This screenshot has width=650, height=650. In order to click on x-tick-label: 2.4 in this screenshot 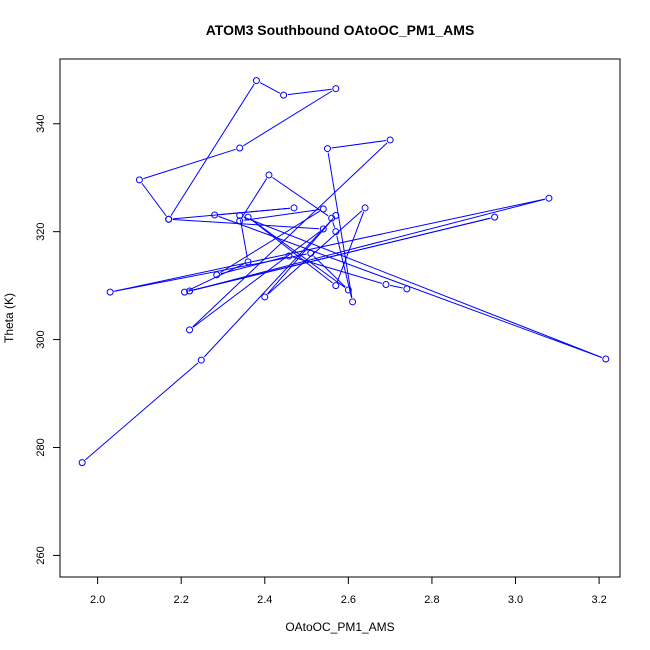, I will do `click(264, 600)`.